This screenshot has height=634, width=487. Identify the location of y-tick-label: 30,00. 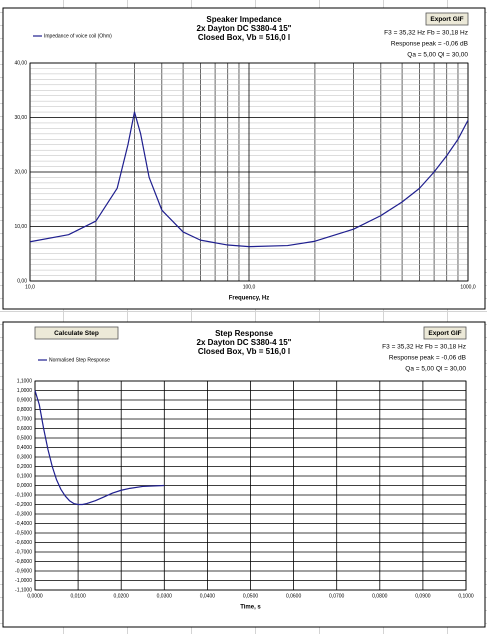
(20, 118).